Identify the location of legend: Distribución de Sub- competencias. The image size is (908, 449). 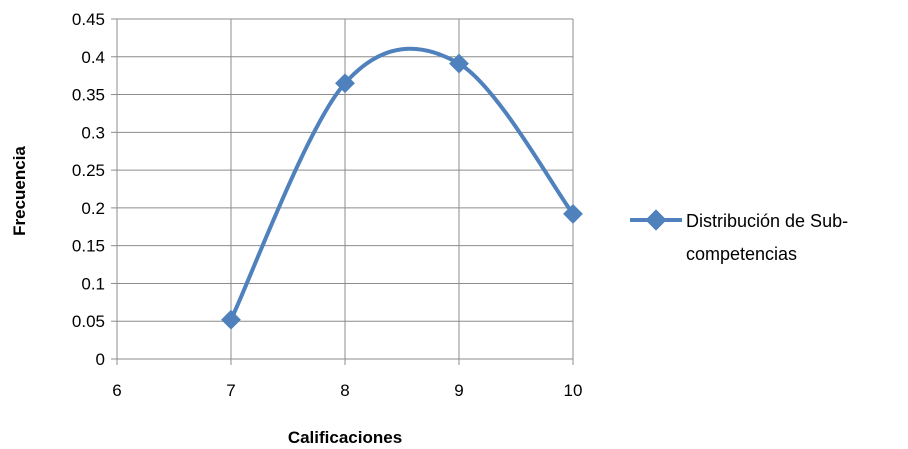
(741, 236).